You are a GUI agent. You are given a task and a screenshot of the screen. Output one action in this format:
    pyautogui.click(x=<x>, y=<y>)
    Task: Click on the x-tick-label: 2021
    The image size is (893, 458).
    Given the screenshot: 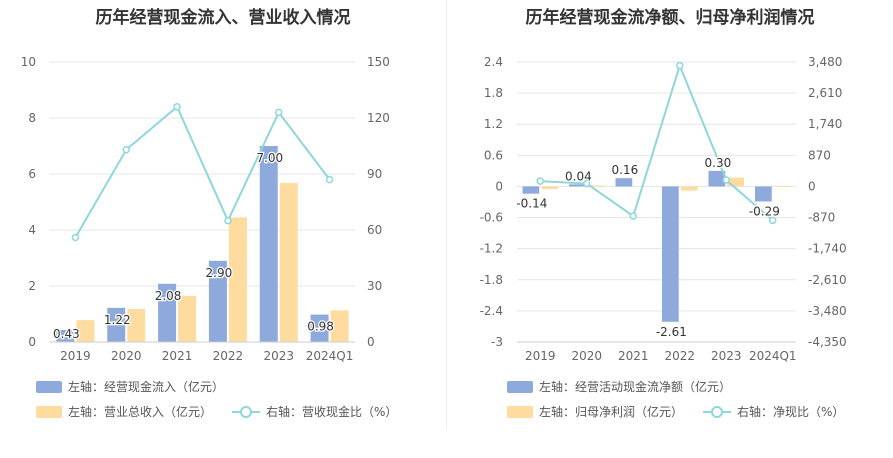 What is the action you would take?
    pyautogui.click(x=177, y=356)
    